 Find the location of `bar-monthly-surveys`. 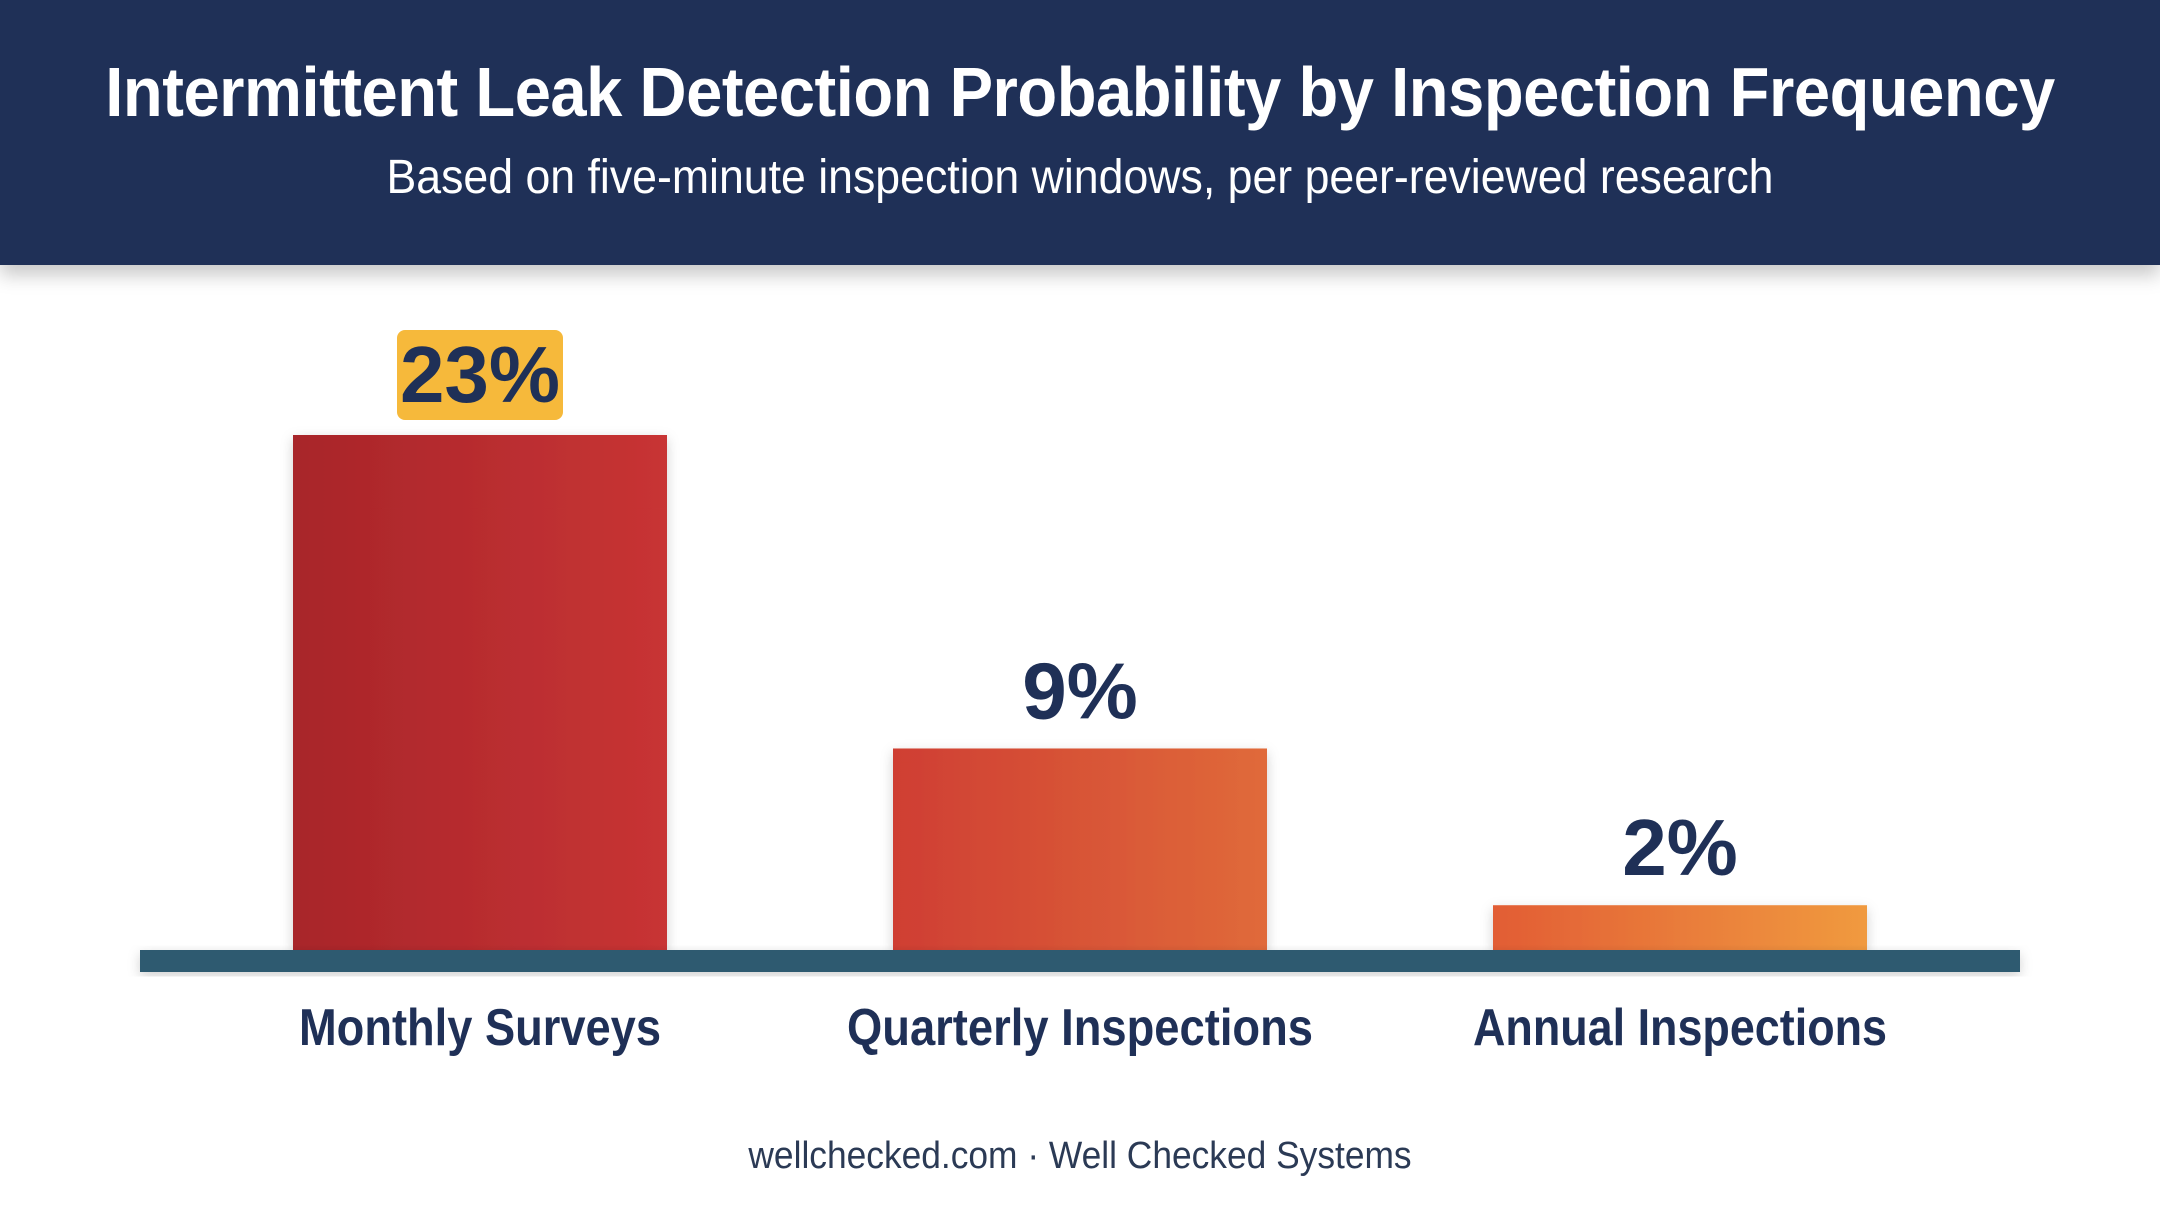

bar-monthly-surveys is located at coordinates (480, 693).